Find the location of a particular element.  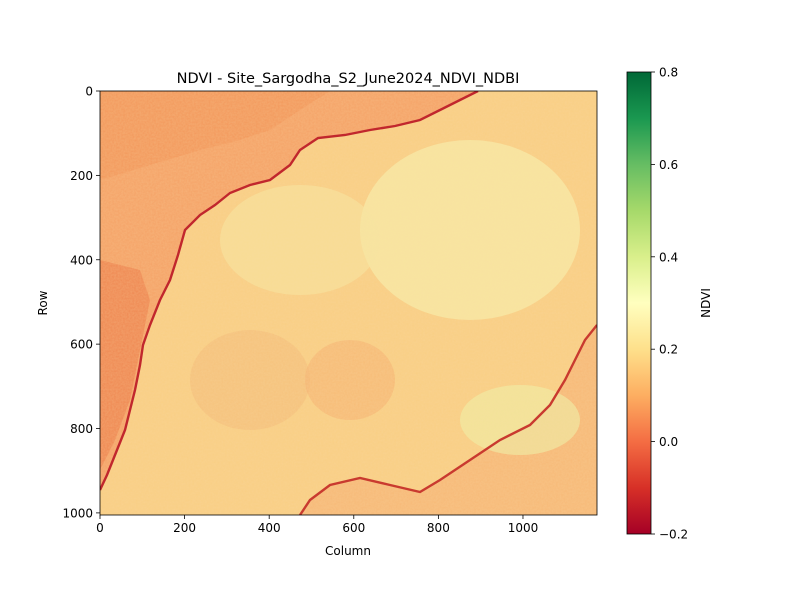

colorbar-tick-label: 0.8 is located at coordinates (668, 73).